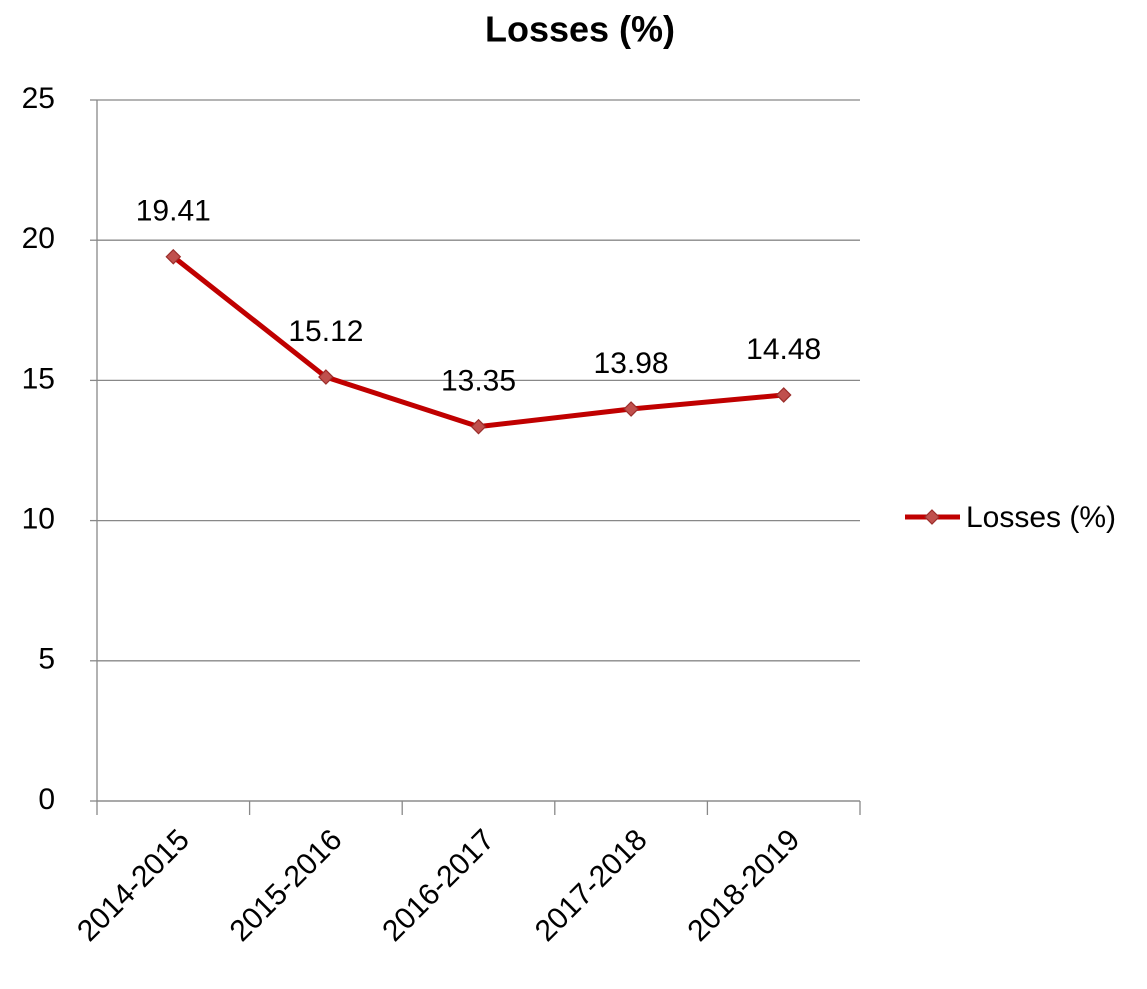  Describe the element at coordinates (783, 349) in the screenshot. I see `data-label: 14.48` at that location.